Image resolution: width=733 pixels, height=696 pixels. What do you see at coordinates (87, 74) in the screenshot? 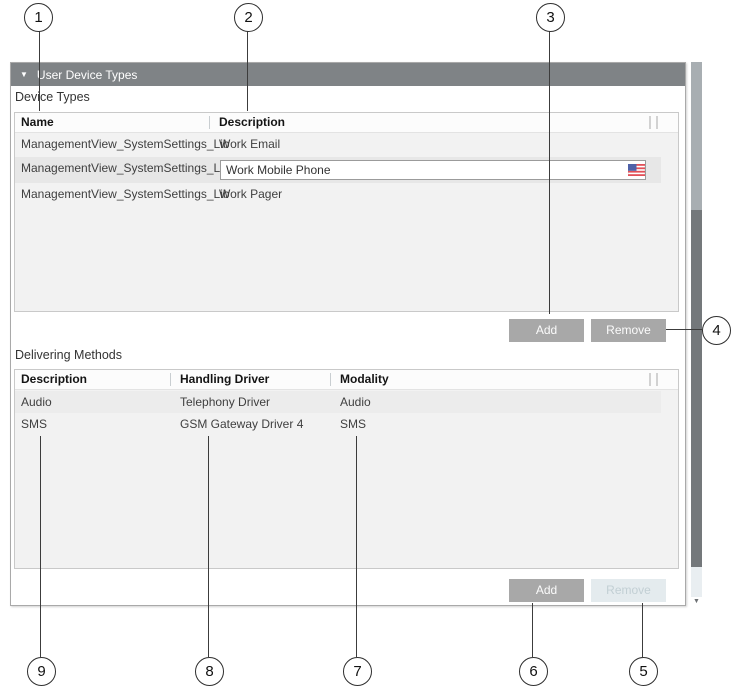
I see `section-title: User Device Types` at bounding box center [87, 74].